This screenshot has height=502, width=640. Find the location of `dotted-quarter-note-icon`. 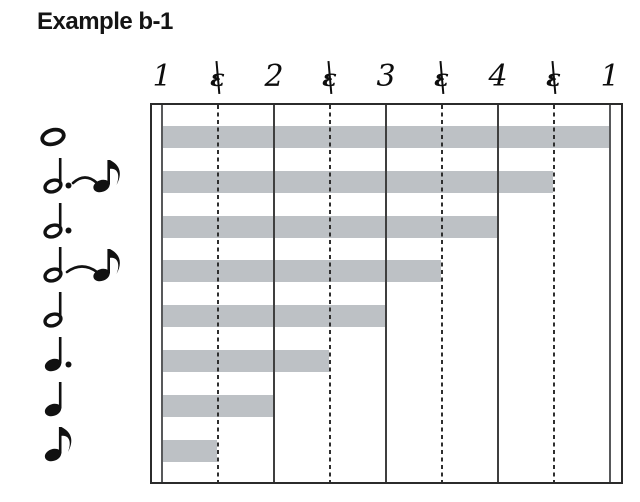

dotted-quarter-note-icon is located at coordinates (58, 354).